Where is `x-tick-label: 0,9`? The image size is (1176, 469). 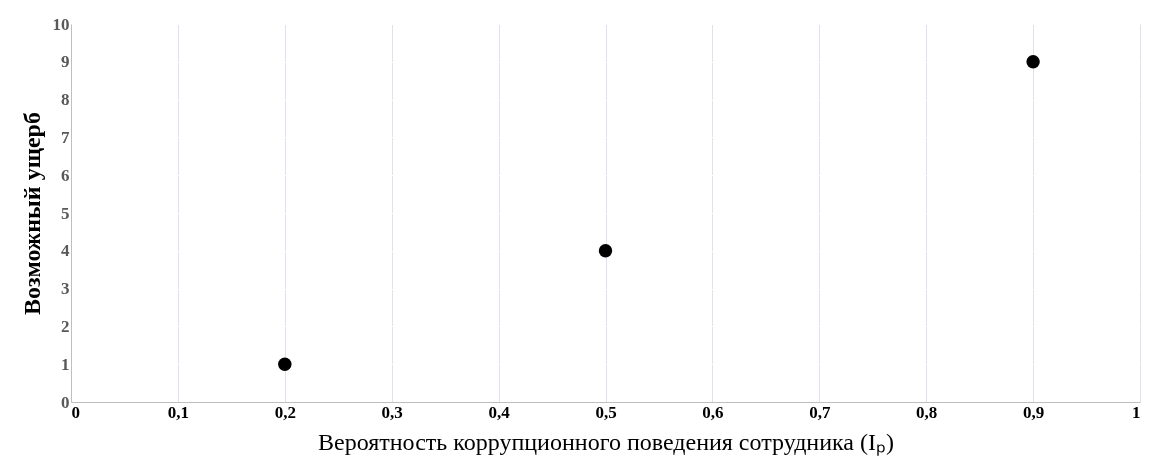 x-tick-label: 0,9 is located at coordinates (1033, 412).